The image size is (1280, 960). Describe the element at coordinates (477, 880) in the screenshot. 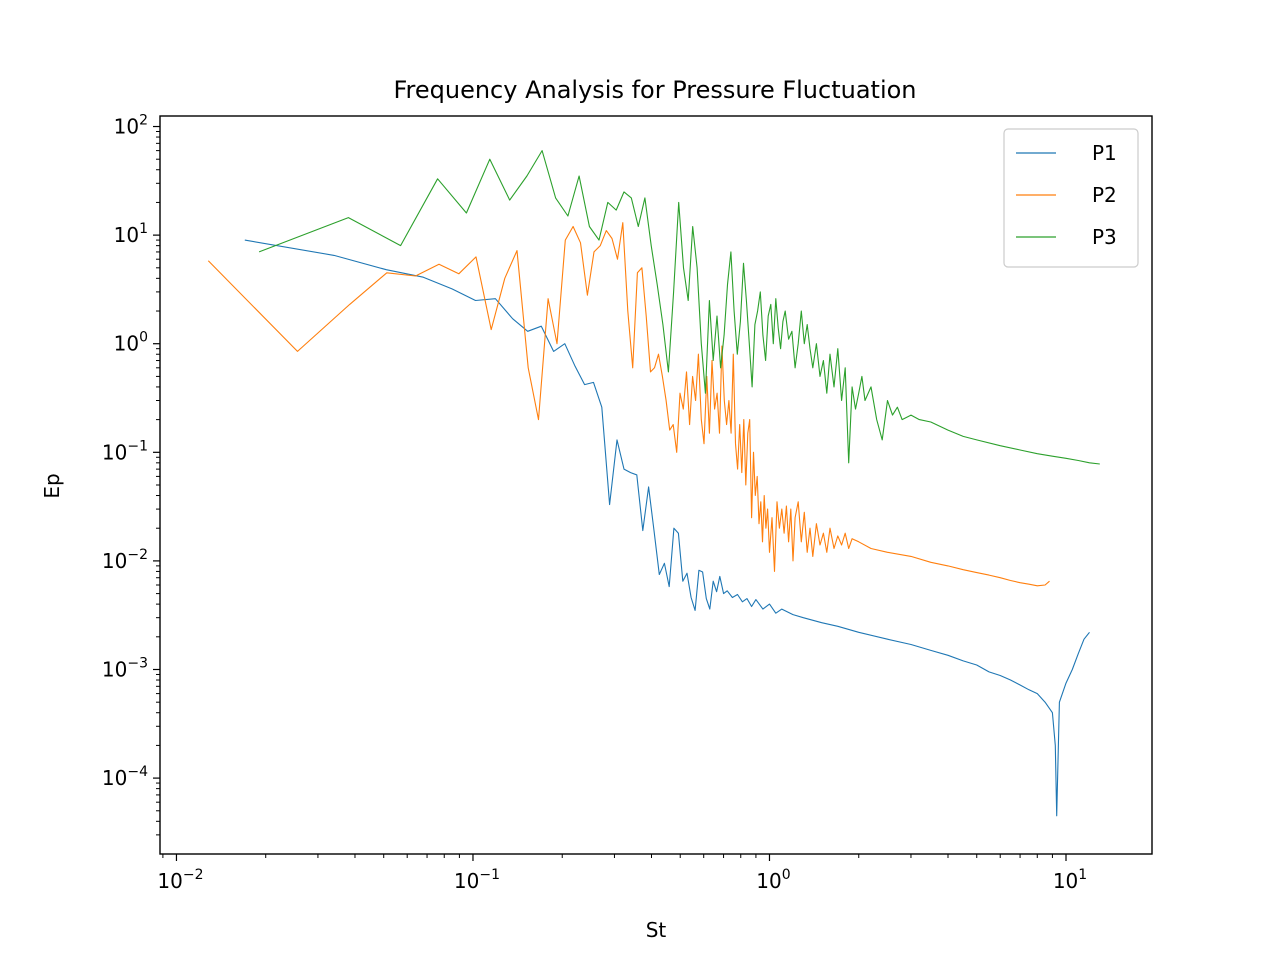

I see `x-tick-label: 10⁻¹` at that location.